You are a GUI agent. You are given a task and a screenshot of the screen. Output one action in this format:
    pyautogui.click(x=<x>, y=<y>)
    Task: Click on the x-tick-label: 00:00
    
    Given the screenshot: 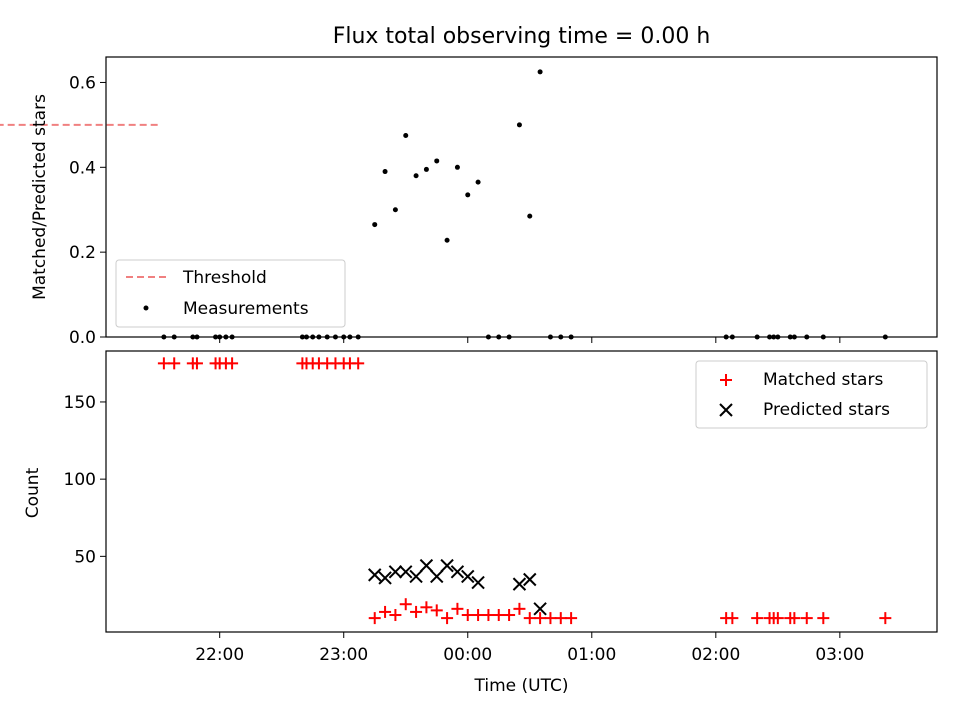 What is the action you would take?
    pyautogui.click(x=467, y=655)
    